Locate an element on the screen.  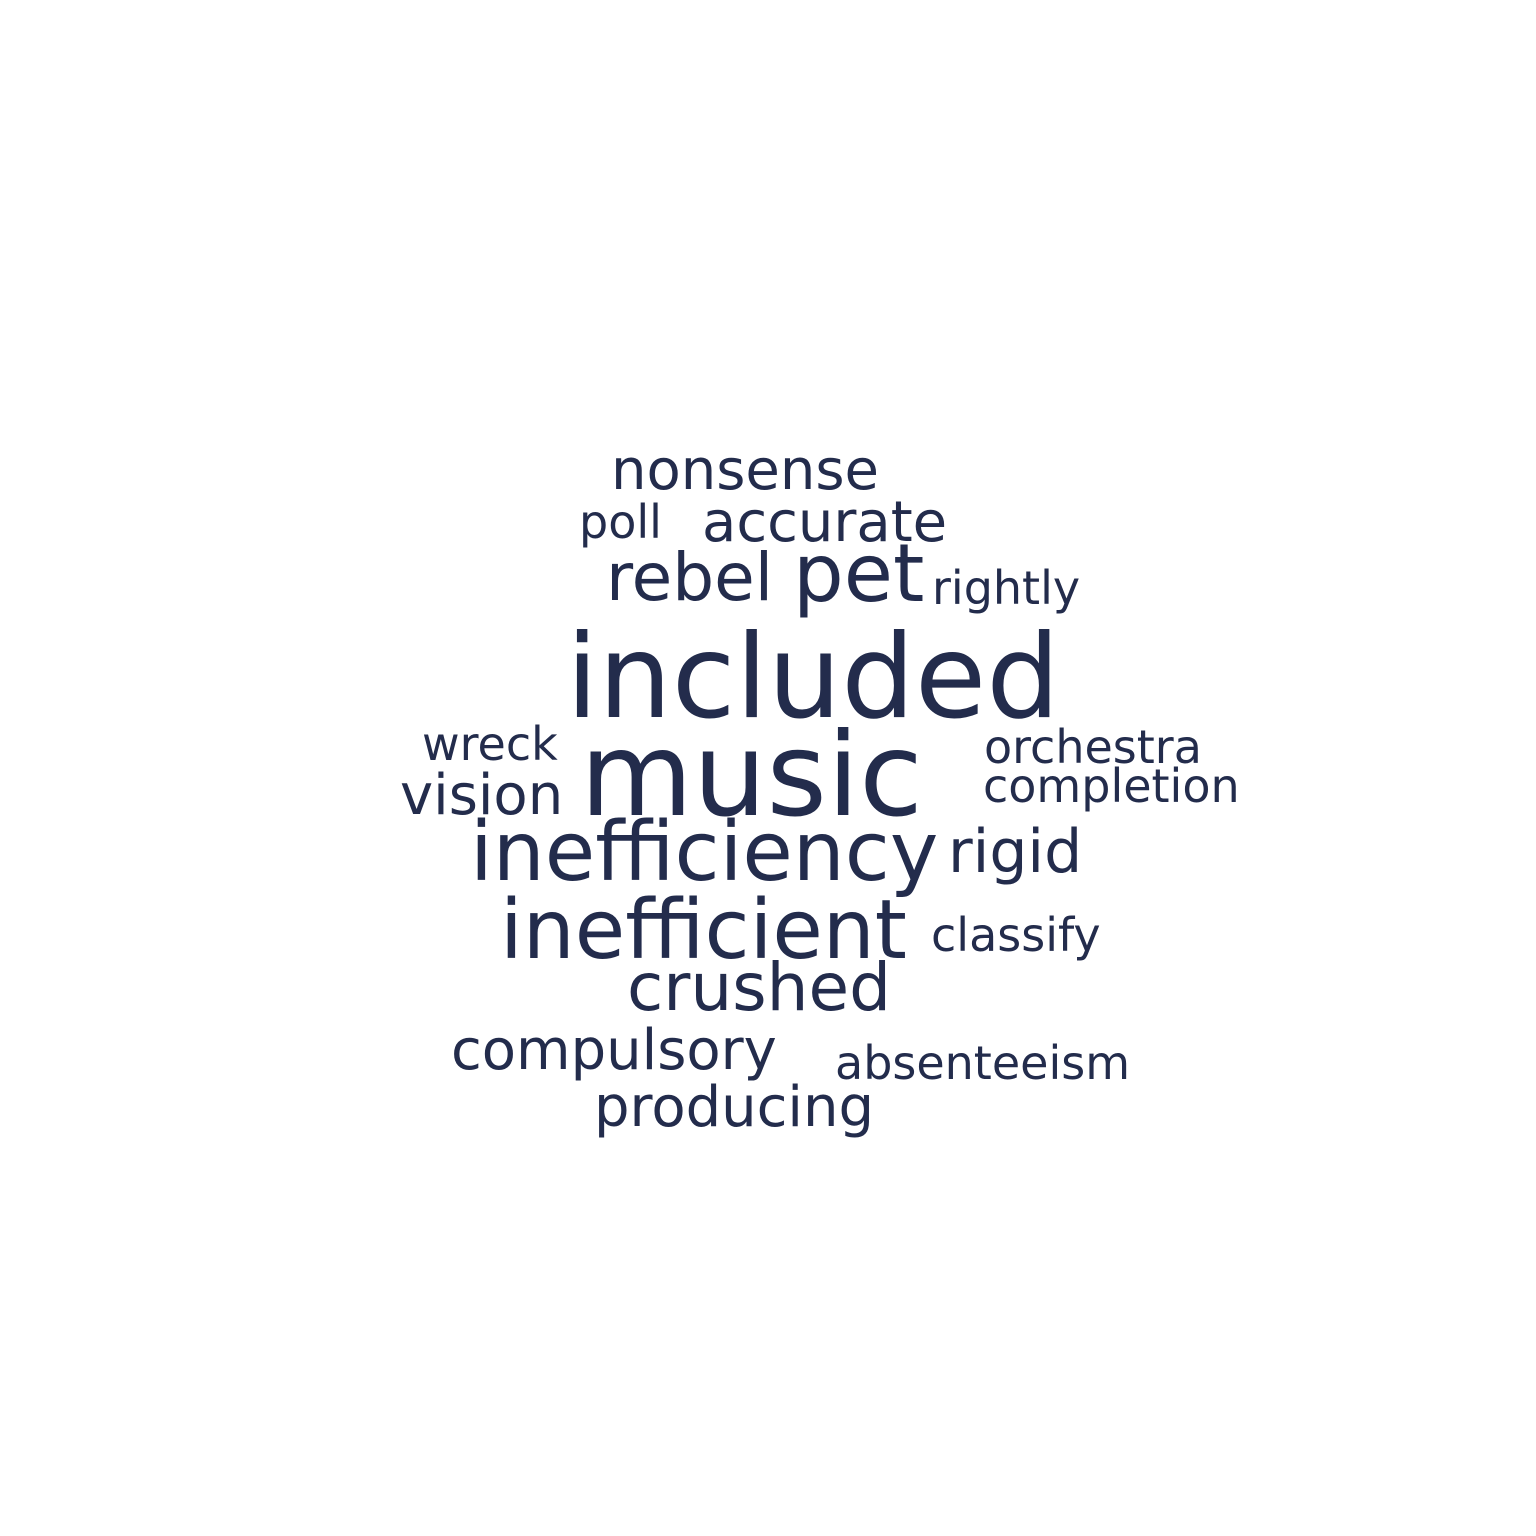
word-poll: poll is located at coordinates (620, 522).